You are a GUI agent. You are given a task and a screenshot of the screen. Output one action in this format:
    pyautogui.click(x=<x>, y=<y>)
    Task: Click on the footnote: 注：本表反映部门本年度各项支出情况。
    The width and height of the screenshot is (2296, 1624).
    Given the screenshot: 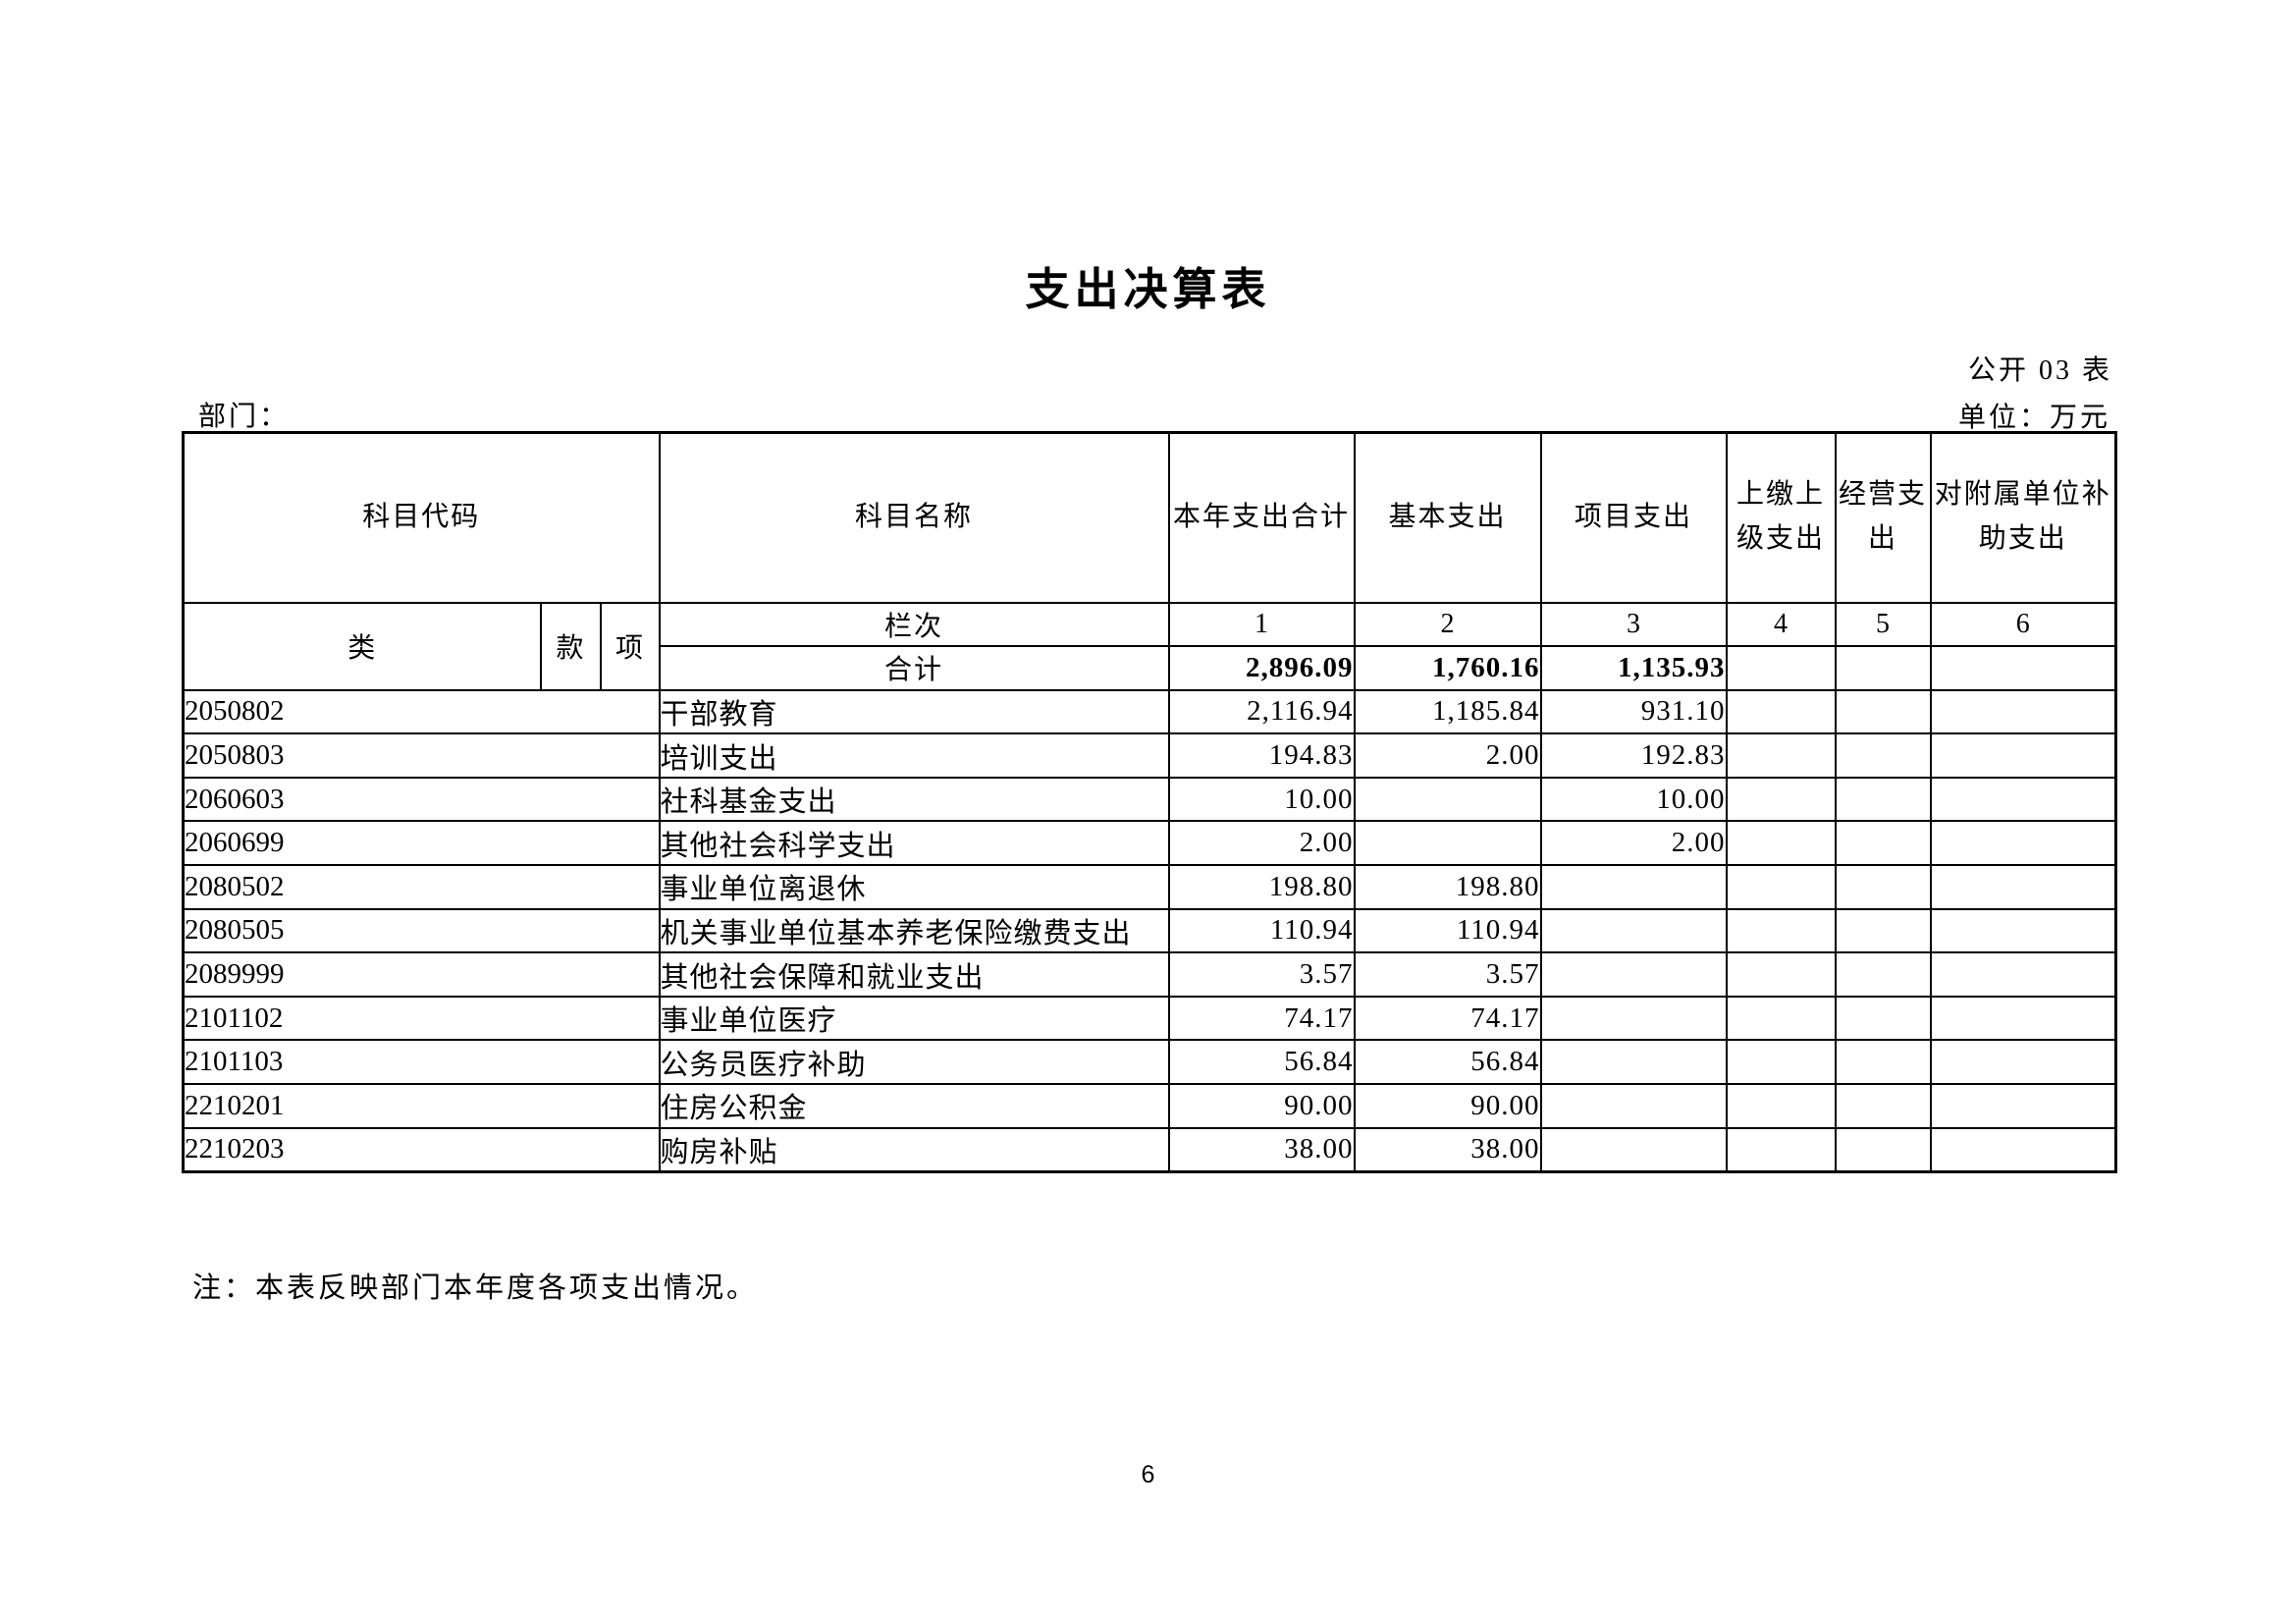 What is the action you would take?
    pyautogui.click(x=475, y=1288)
    